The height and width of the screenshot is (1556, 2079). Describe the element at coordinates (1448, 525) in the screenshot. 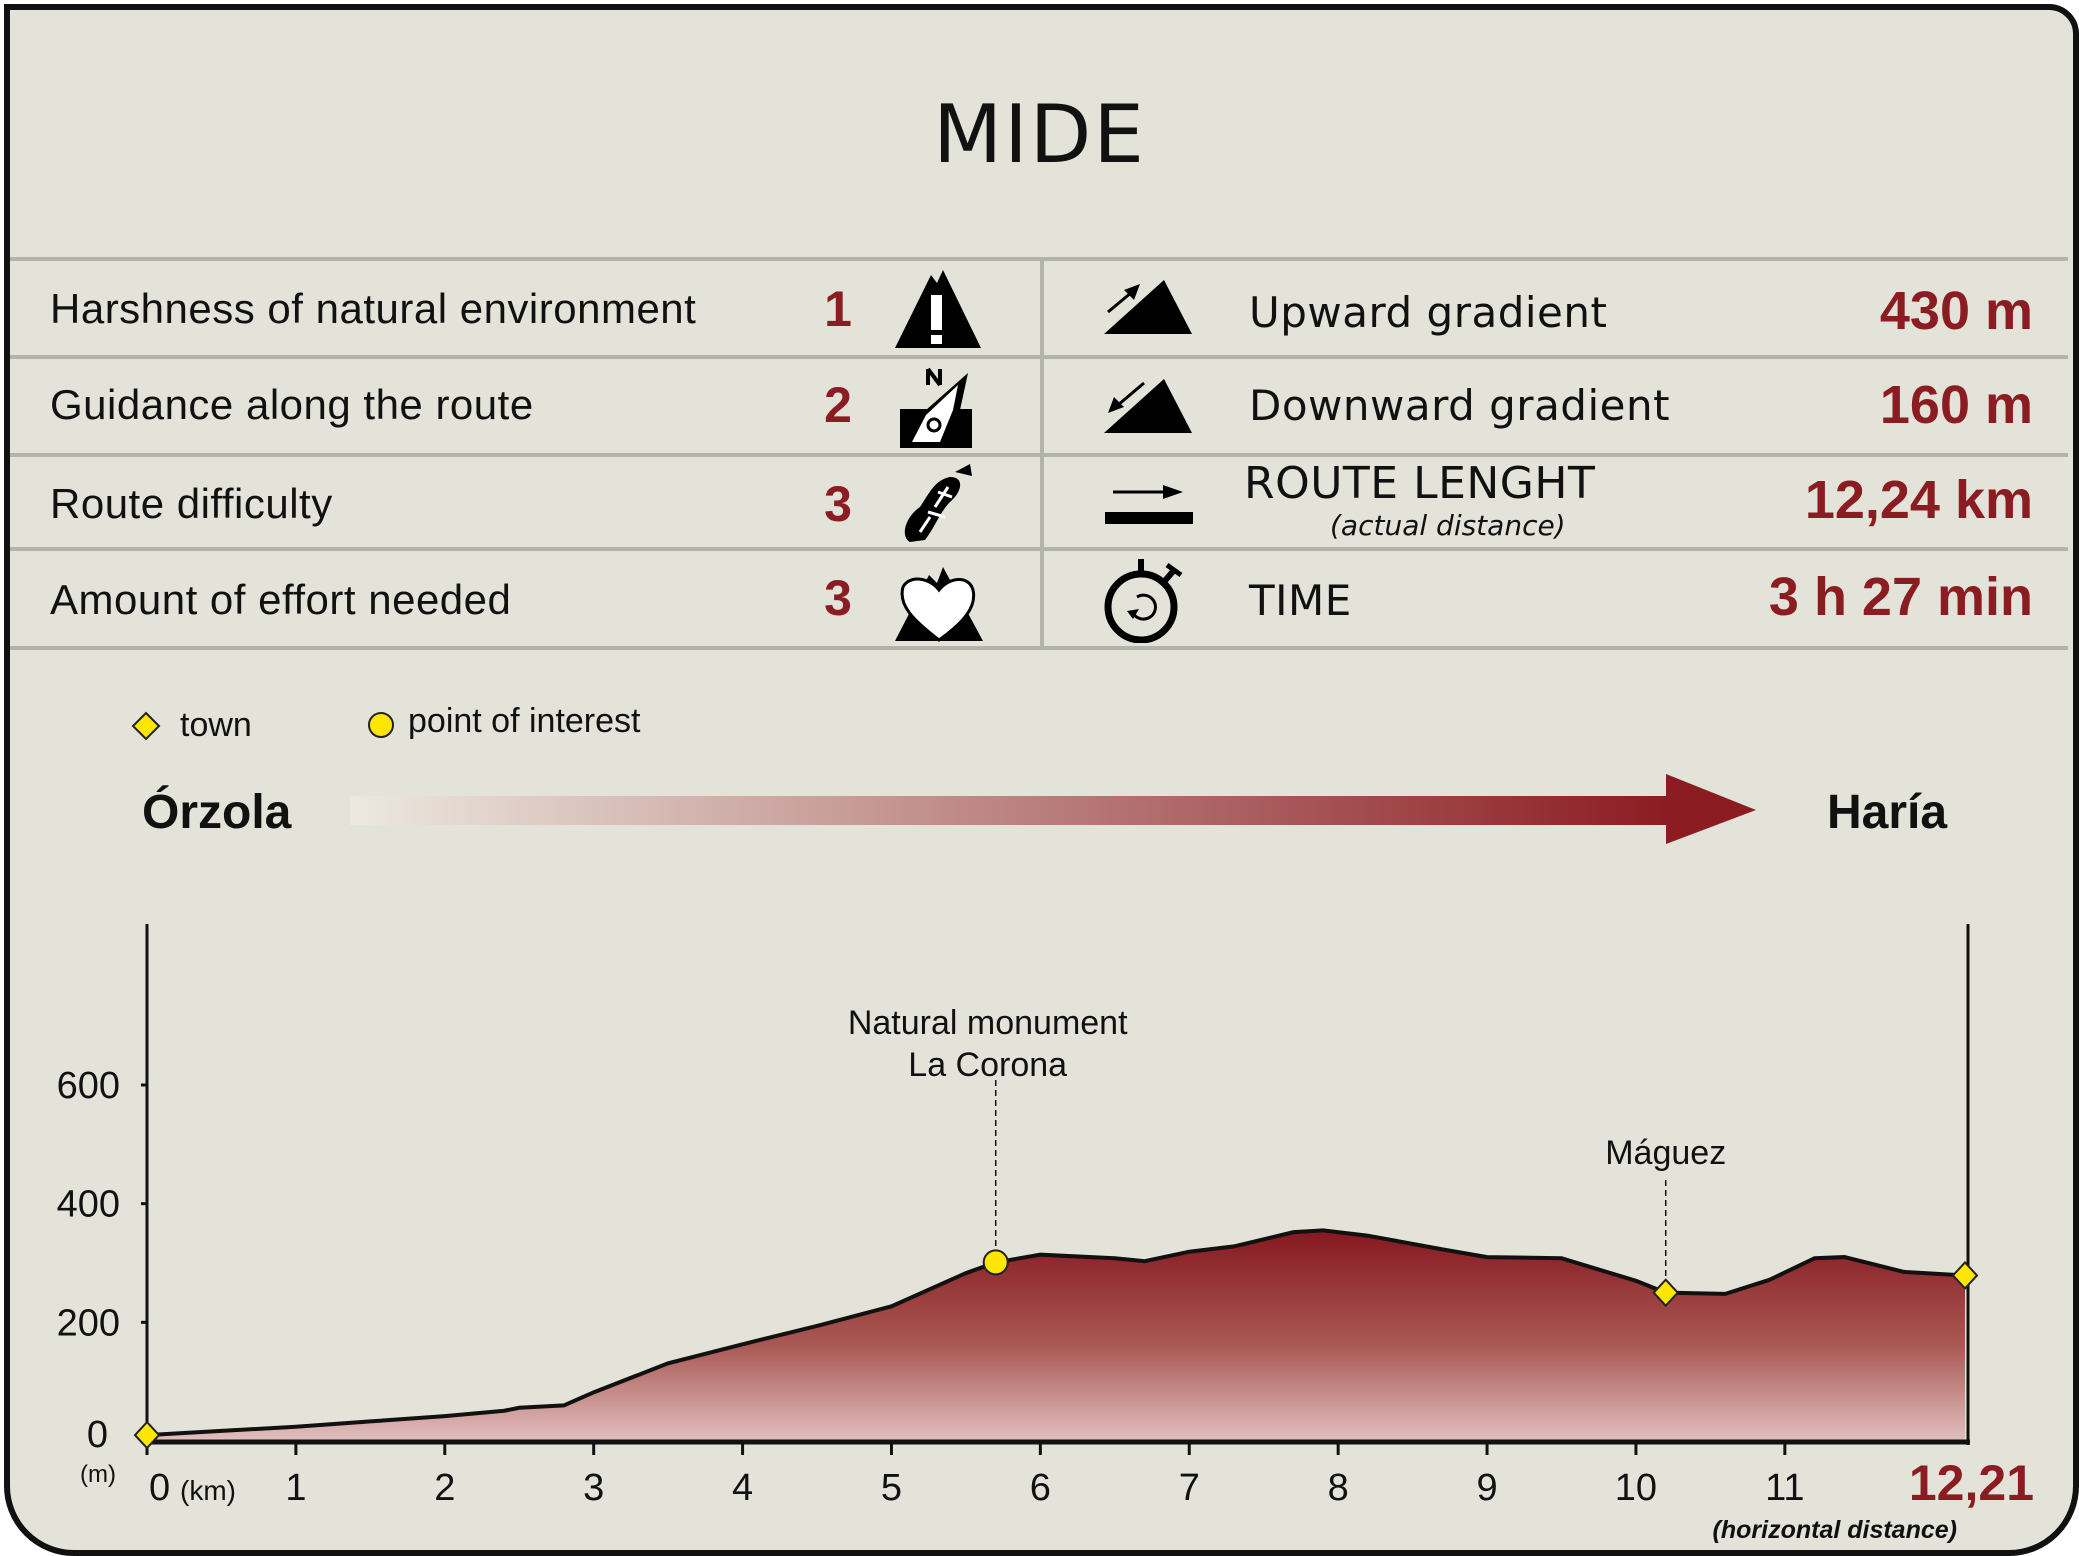

I see `stat-sublabel: (actual distance)` at that location.